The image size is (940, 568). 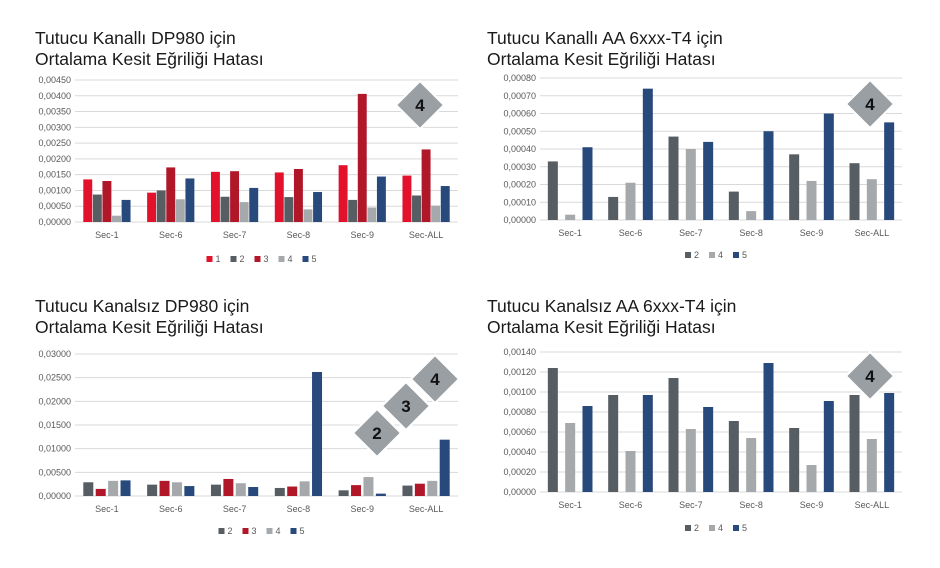 I want to click on y-tick-label: 0,00450, so click(x=54, y=80).